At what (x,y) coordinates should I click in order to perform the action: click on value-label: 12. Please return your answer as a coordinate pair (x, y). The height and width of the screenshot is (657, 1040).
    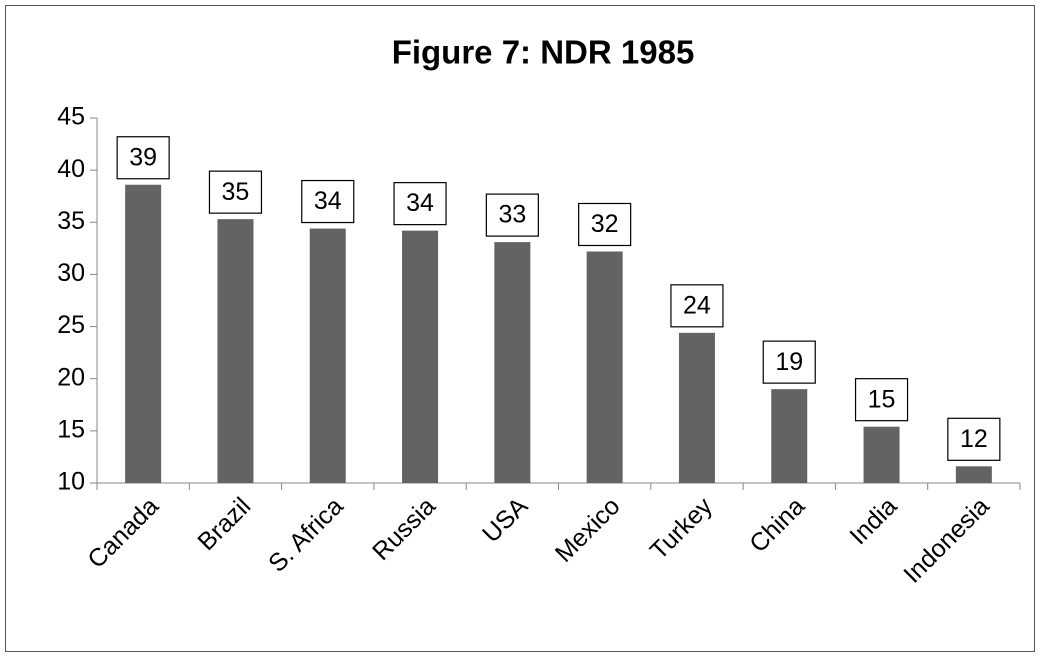
    Looking at the image, I should click on (974, 439).